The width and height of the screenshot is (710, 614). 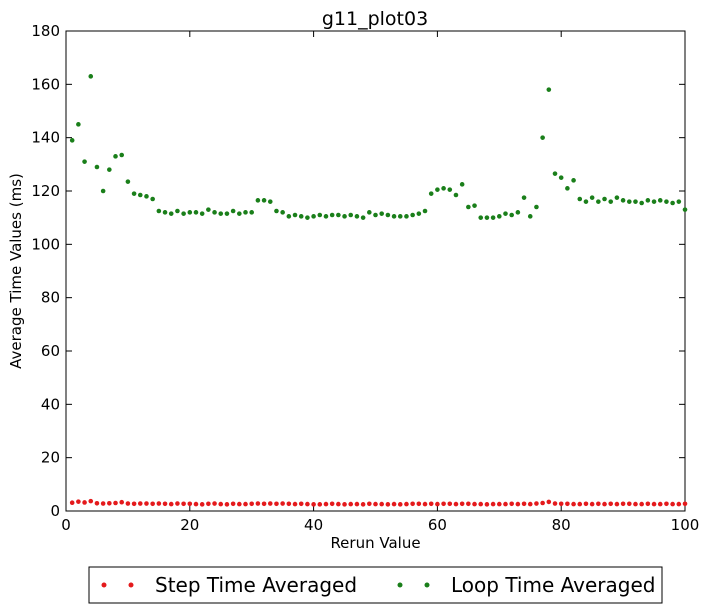 What do you see at coordinates (189, 525) in the screenshot?
I see `x-tick-label-20: 20` at bounding box center [189, 525].